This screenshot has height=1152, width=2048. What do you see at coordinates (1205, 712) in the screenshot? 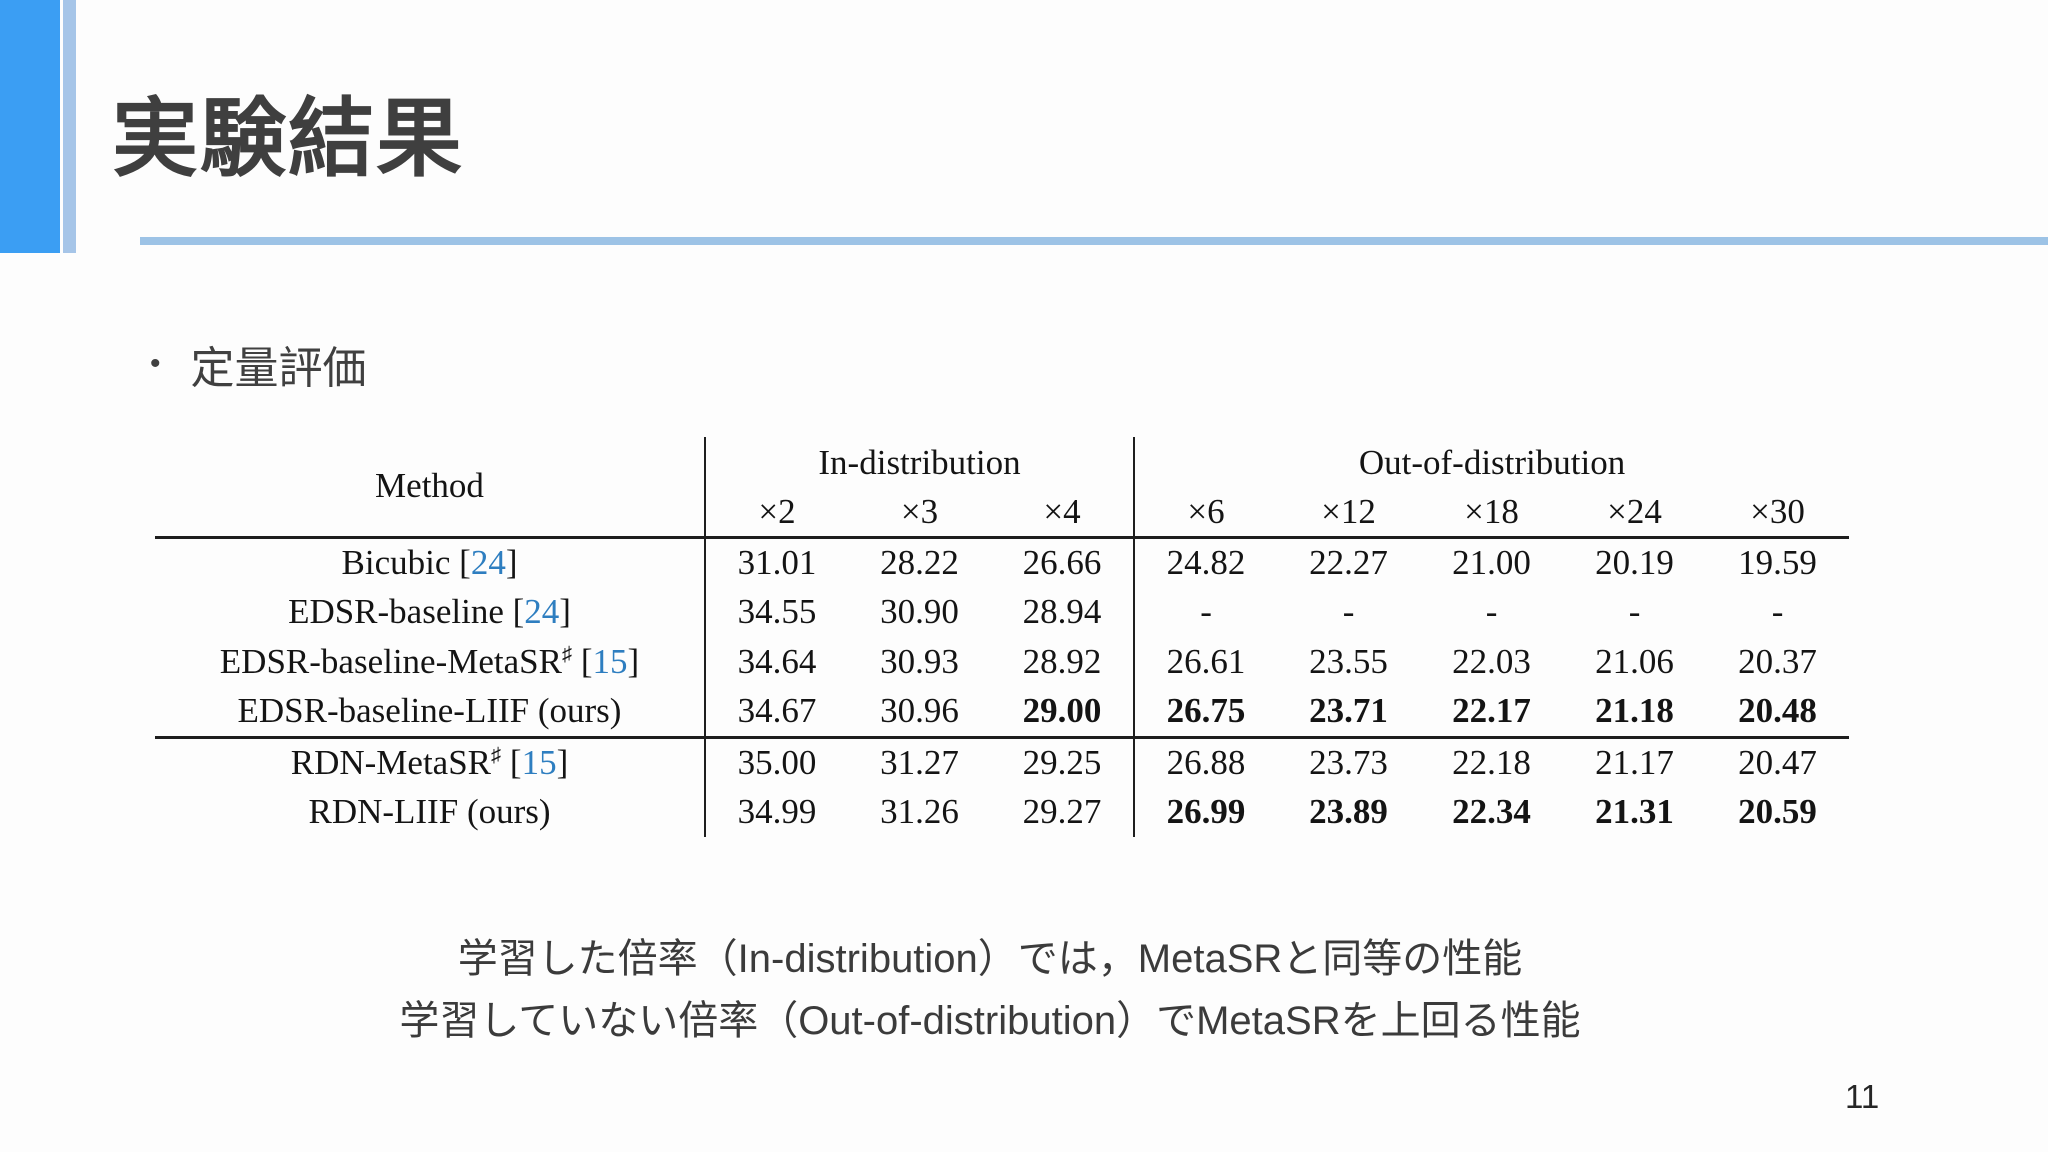
I see `value-cell: 26.75` at bounding box center [1205, 712].